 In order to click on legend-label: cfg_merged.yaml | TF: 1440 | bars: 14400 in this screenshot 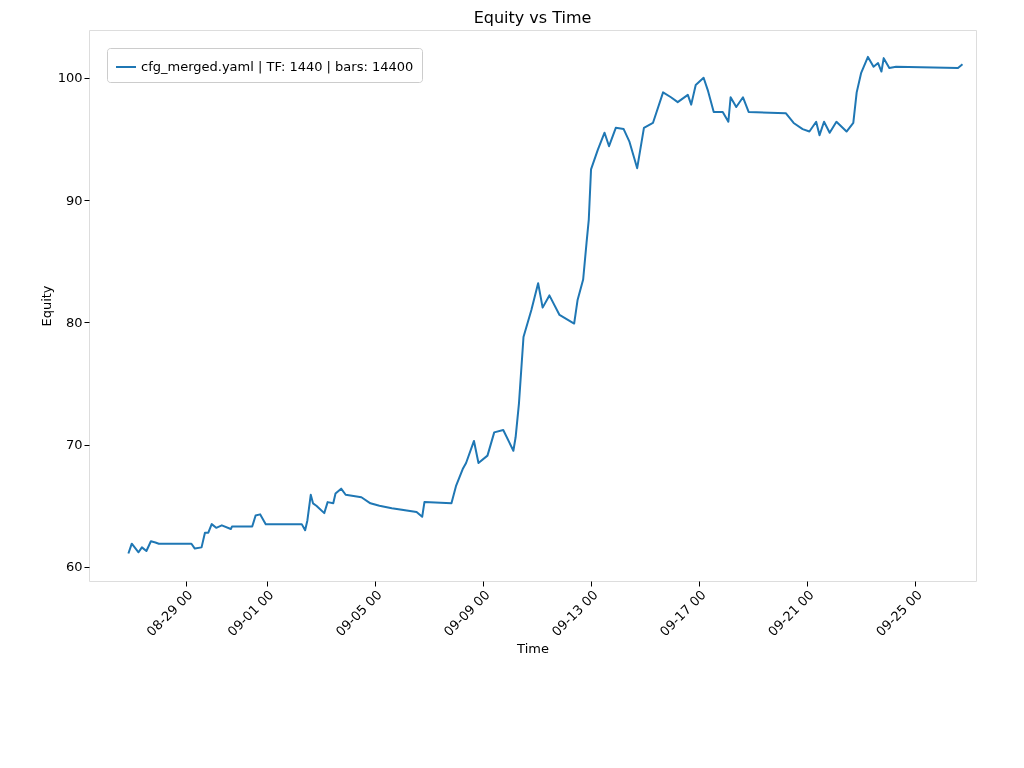, I will do `click(277, 66)`.